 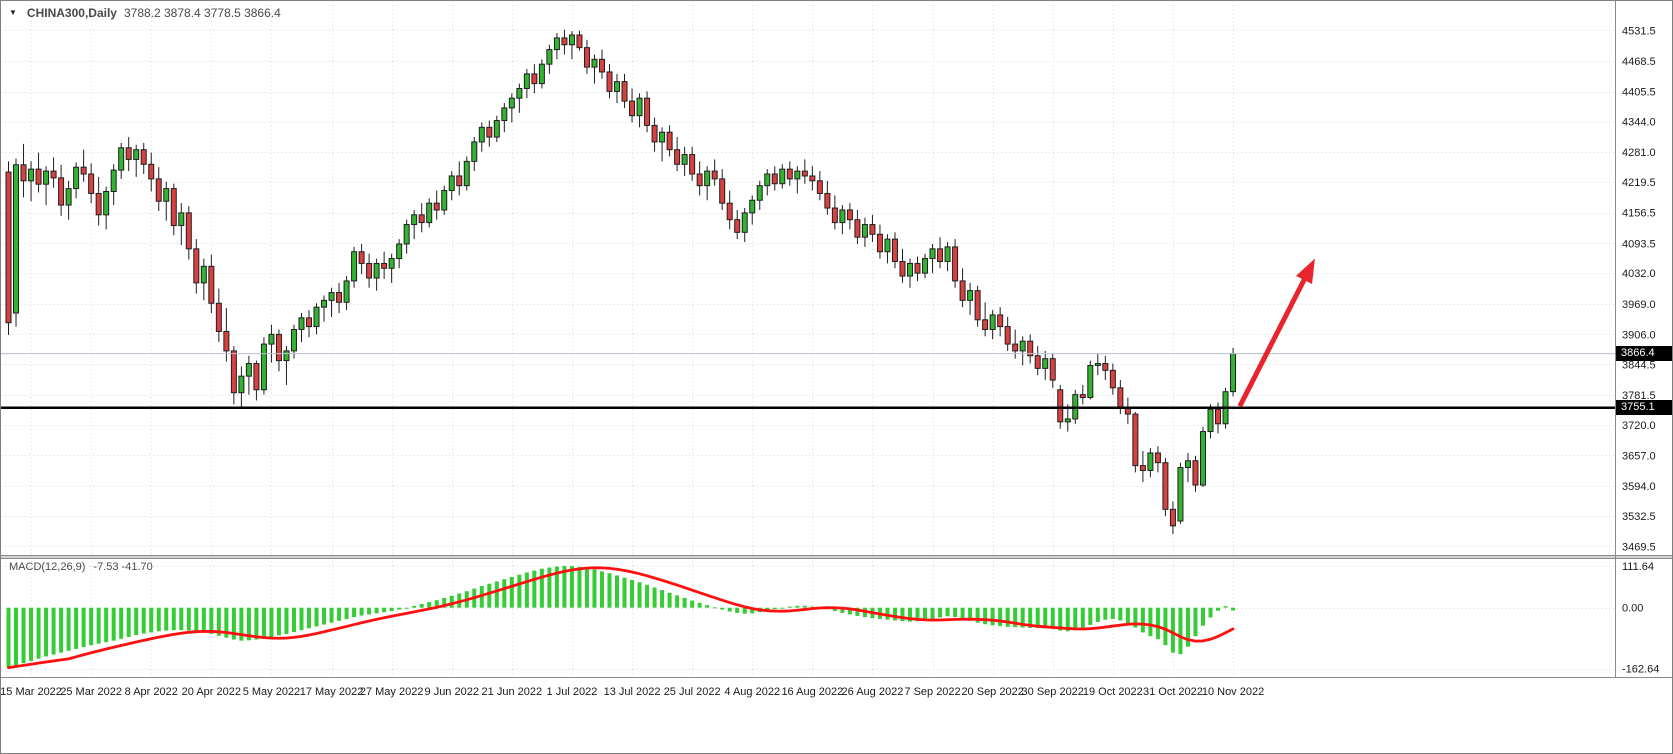 What do you see at coordinates (992, 692) in the screenshot?
I see `svg-text: 20 Sep 2022` at bounding box center [992, 692].